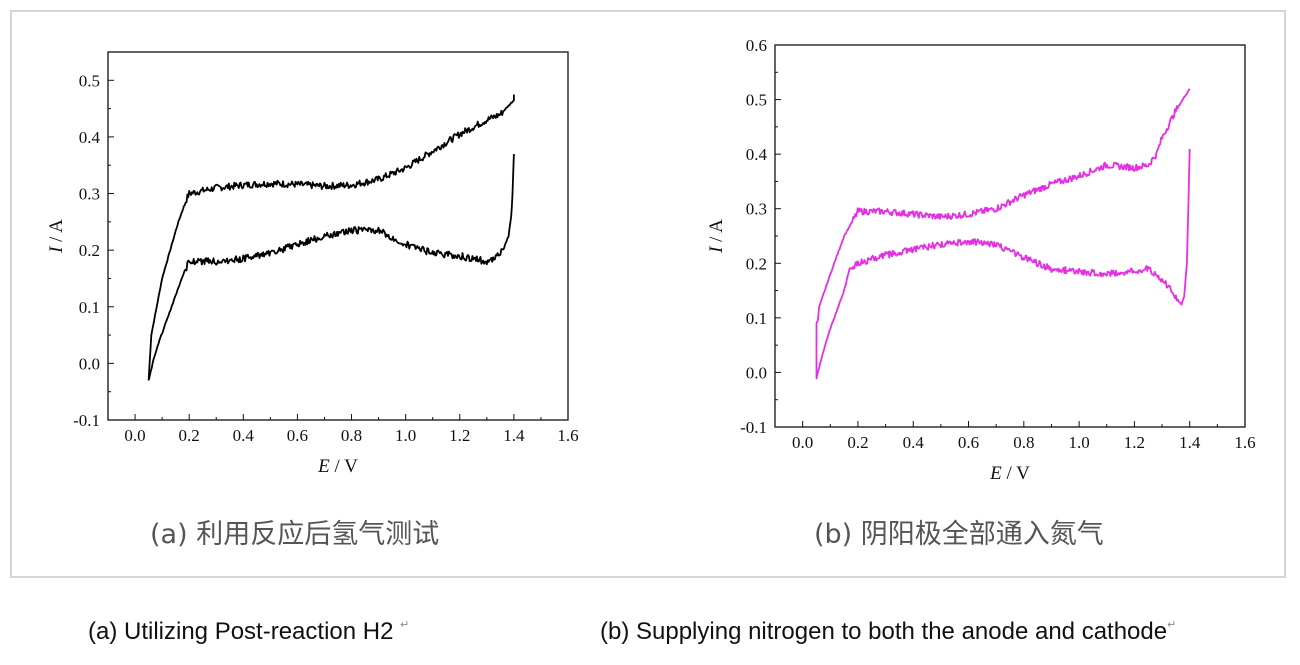 The width and height of the screenshot is (1300, 665). I want to click on chart-a-ylabel: I / A, so click(56, 236).